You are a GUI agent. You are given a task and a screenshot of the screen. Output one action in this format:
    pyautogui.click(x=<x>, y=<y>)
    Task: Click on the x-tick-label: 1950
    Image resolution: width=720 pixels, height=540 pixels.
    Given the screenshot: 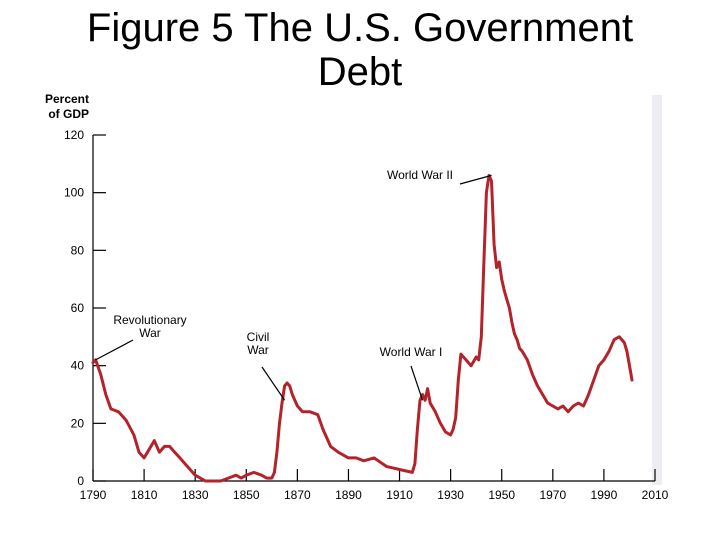 What is the action you would take?
    pyautogui.click(x=501, y=495)
    